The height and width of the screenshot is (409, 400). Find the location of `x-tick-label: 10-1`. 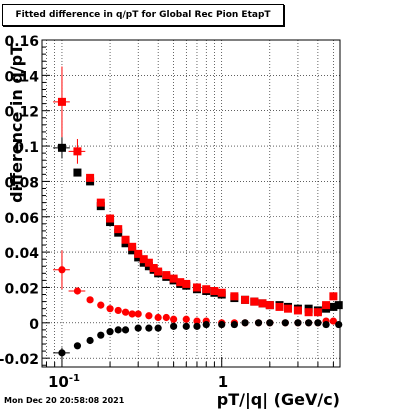

x-tick-label: 10-1 is located at coordinates (64, 382).